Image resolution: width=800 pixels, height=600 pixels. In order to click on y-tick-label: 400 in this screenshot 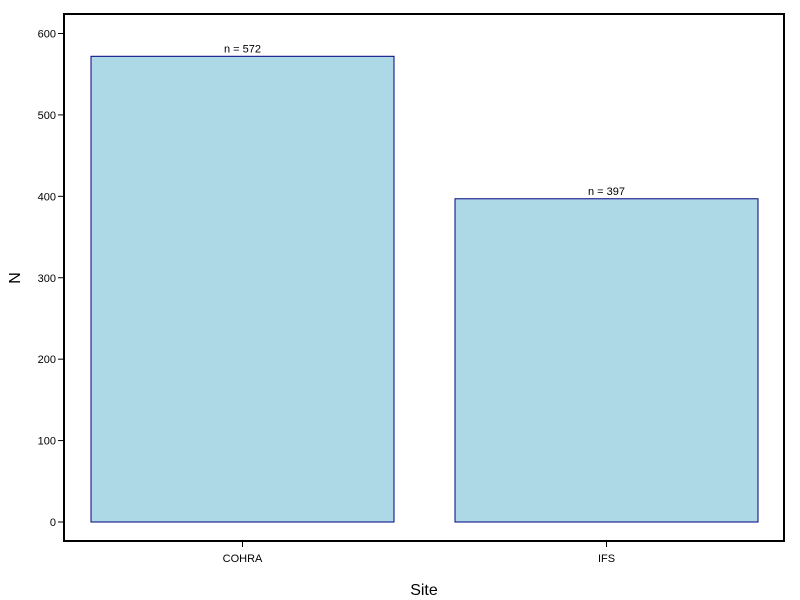, I will do `click(47, 197)`.